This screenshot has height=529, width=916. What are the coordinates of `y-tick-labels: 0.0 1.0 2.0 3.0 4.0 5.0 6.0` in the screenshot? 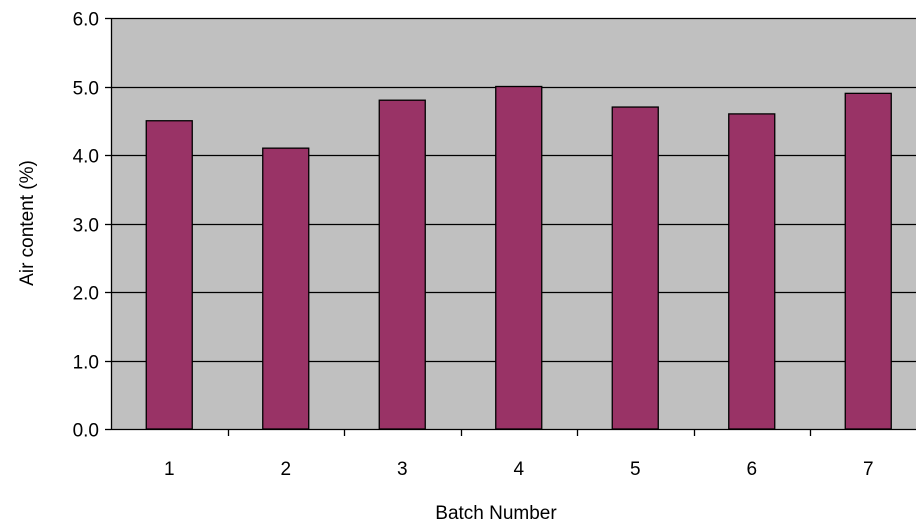 It's located at (86, 226).